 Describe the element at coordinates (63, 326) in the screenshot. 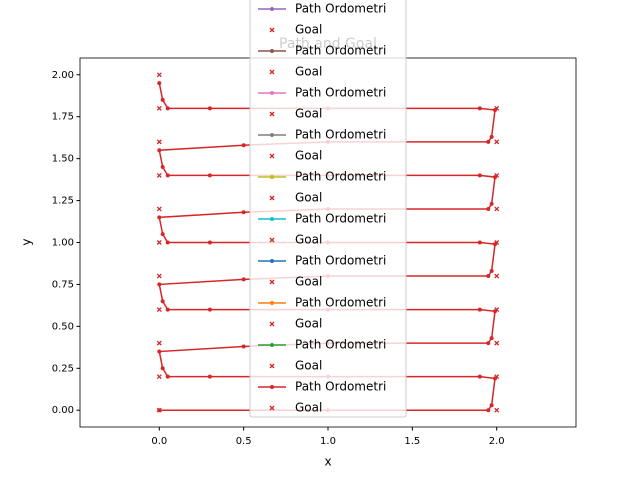

I see `y-tick-label: 0.50` at that location.